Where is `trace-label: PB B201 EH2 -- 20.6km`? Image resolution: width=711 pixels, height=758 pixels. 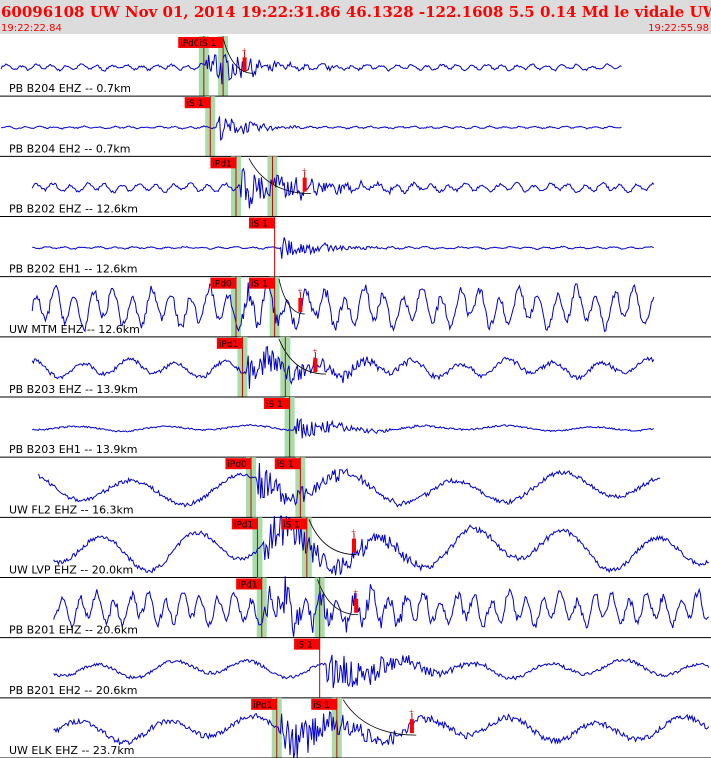 trace-label: PB B201 EH2 -- 20.6km is located at coordinates (73, 690).